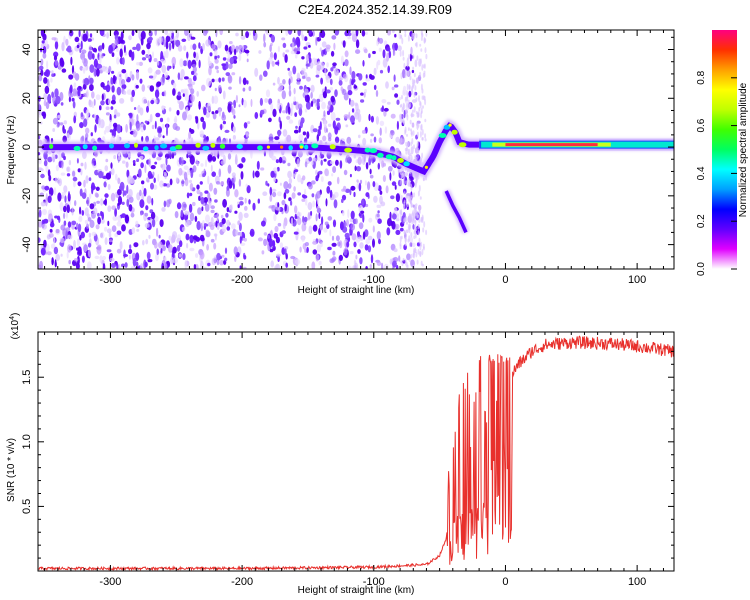 This screenshot has height=600, width=750. Describe the element at coordinates (724, 149) in the screenshot. I see `colorbar-gradient` at that location.